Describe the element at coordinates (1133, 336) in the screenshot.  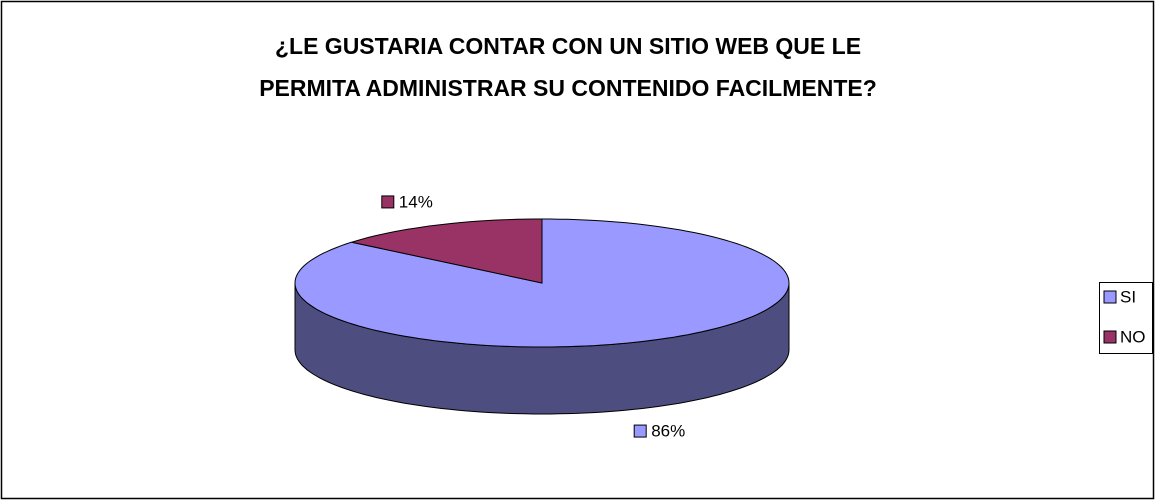
I see `legend-label: NO` at that location.